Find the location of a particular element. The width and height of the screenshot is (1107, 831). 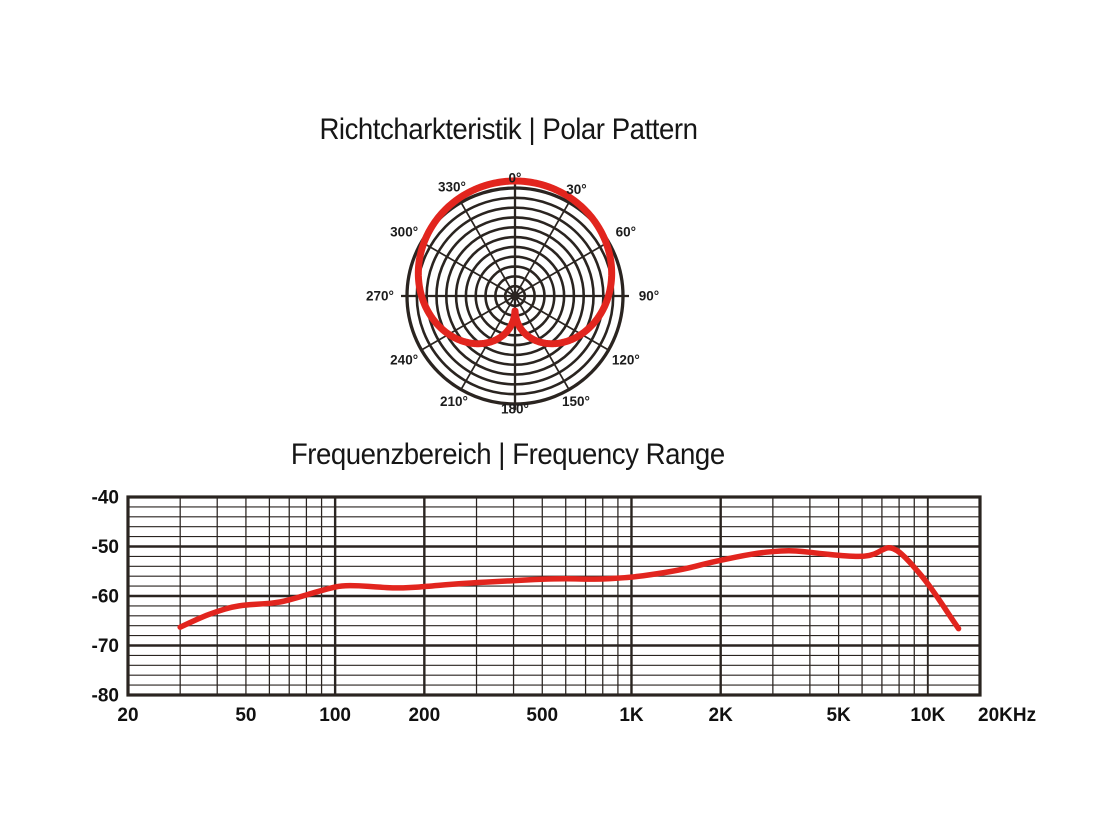

polar-hub is located at coordinates (515, 296).